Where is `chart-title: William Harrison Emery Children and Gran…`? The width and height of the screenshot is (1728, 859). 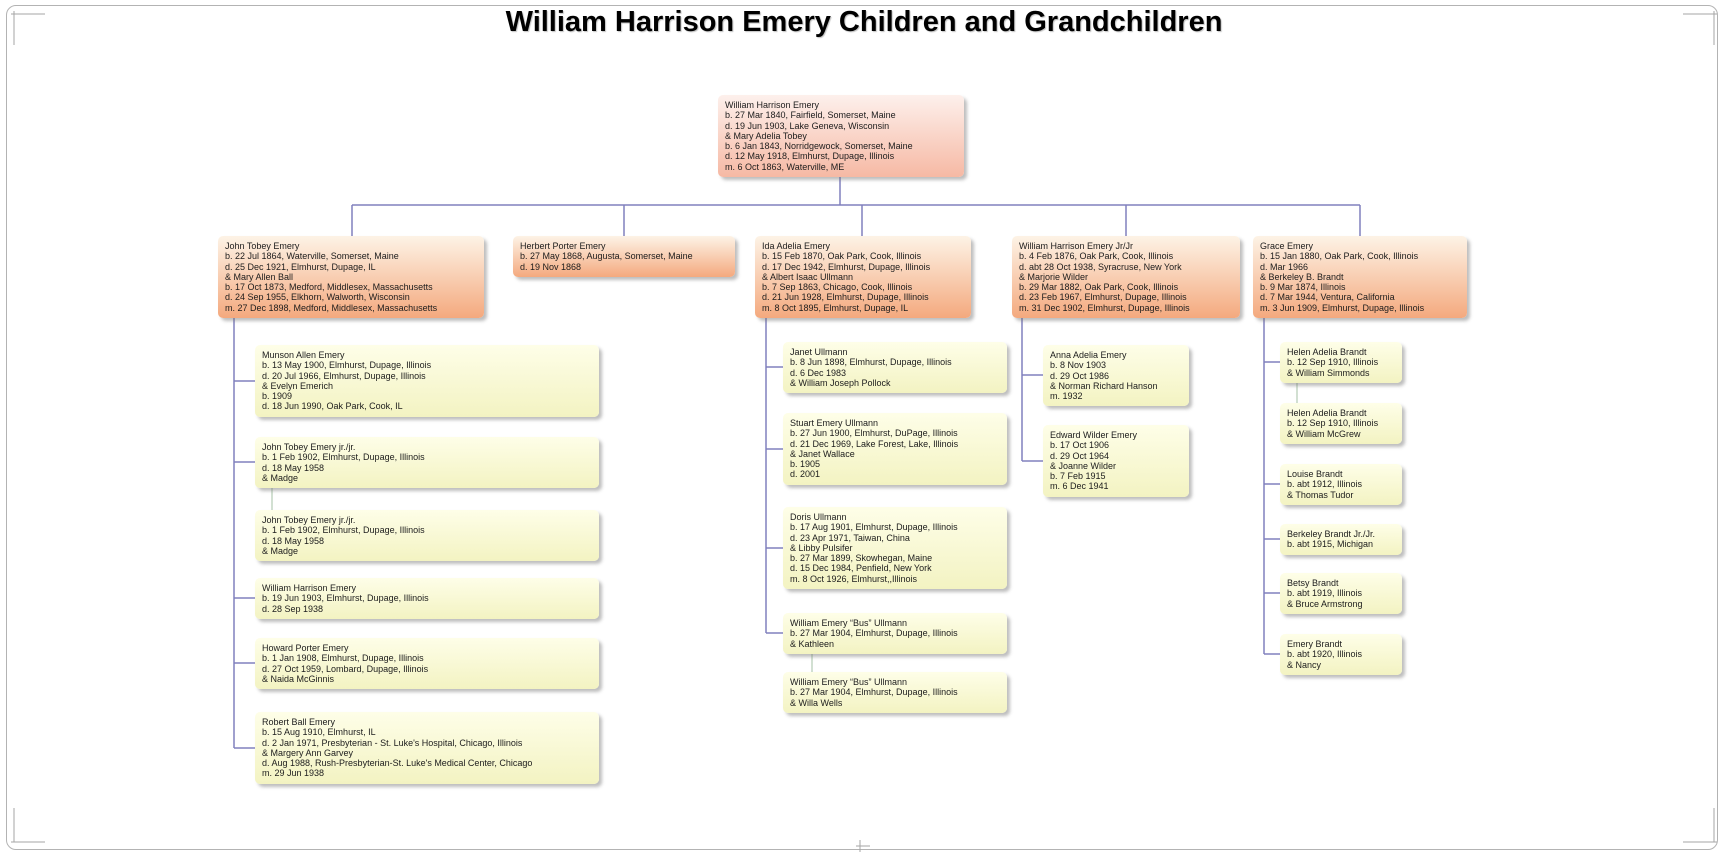 chart-title: William Harrison Emery Children and Gran… is located at coordinates (864, 22).